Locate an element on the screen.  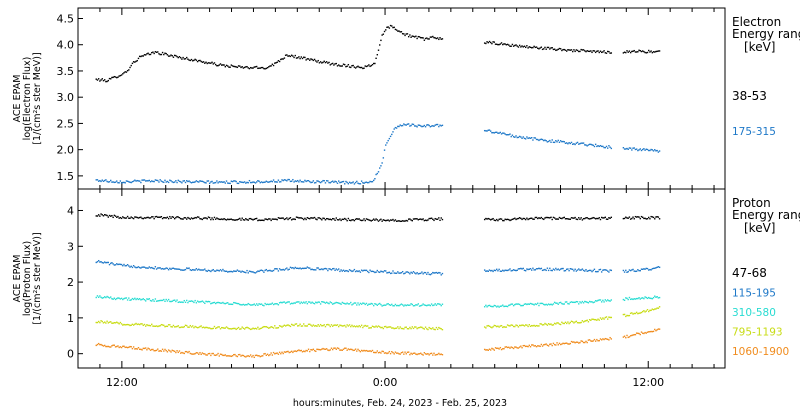
x-tick-label: 0:00 is located at coordinates (385, 382).